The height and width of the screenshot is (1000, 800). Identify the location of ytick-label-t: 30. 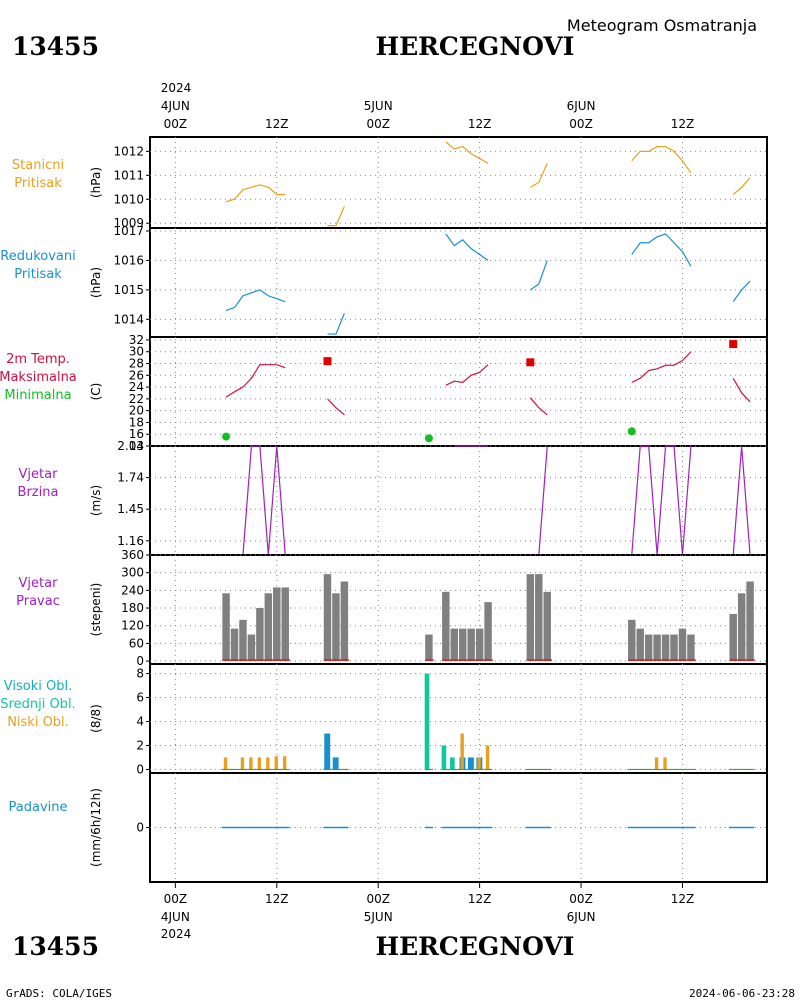
(136, 352).